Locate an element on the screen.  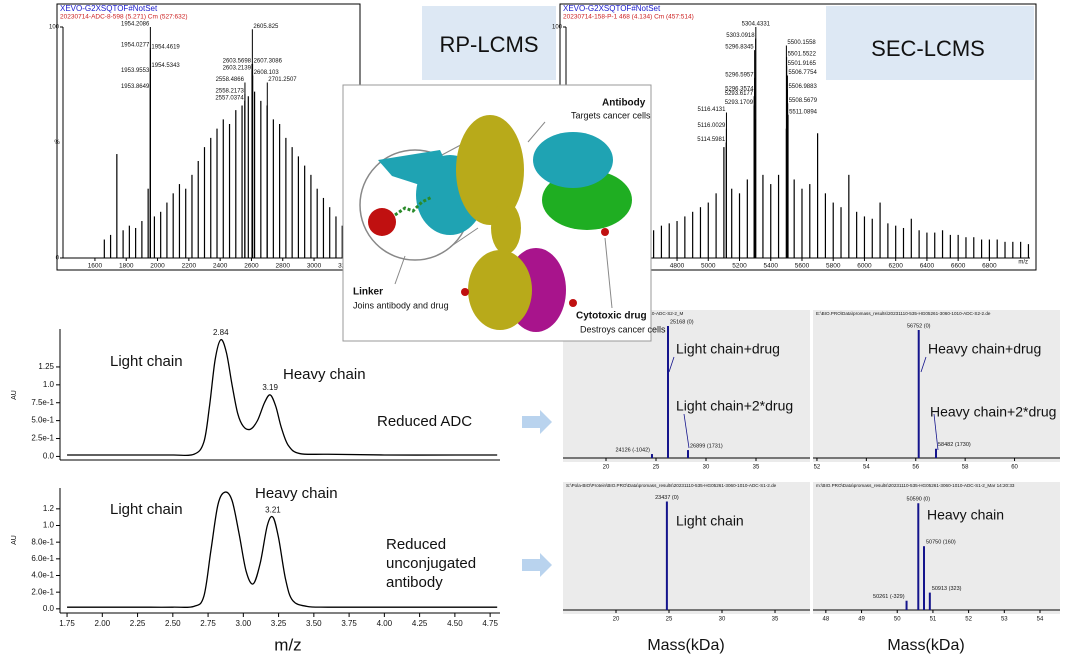
arrow is located at coordinates (537, 565).